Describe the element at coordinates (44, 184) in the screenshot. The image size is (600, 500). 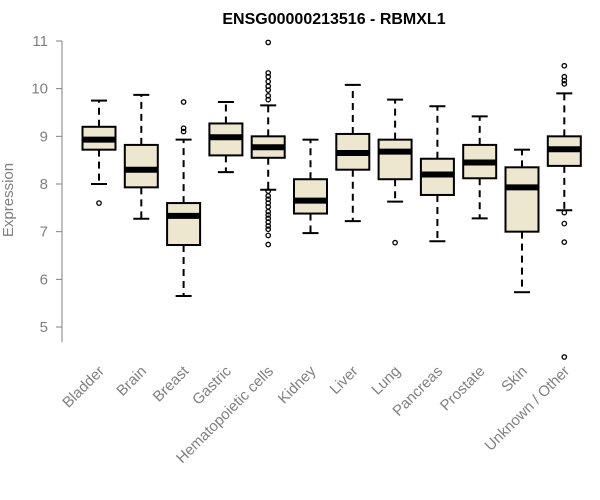
I see `y-tick-label: 8` at that location.